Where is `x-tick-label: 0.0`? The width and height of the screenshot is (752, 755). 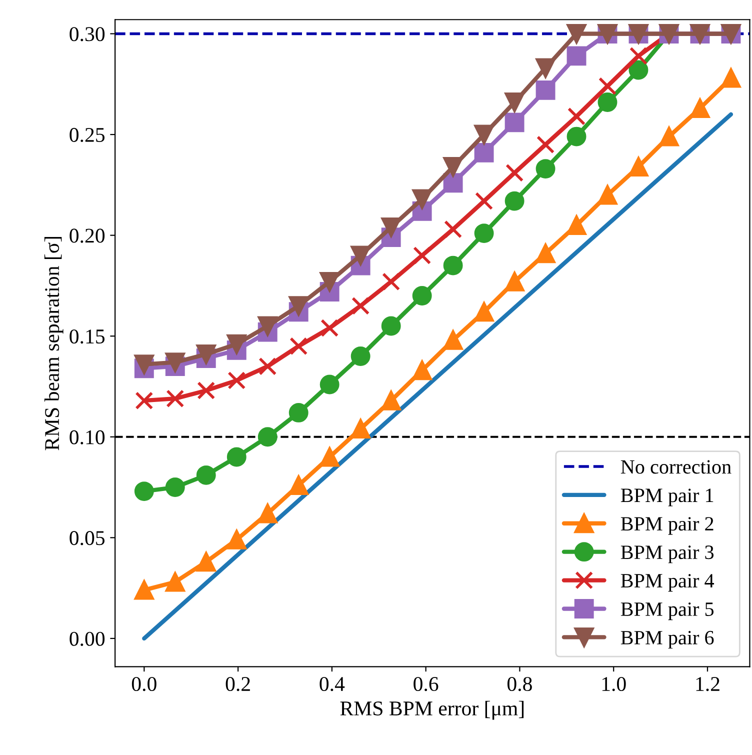
x-tick-label: 0.0 is located at coordinates (144, 684).